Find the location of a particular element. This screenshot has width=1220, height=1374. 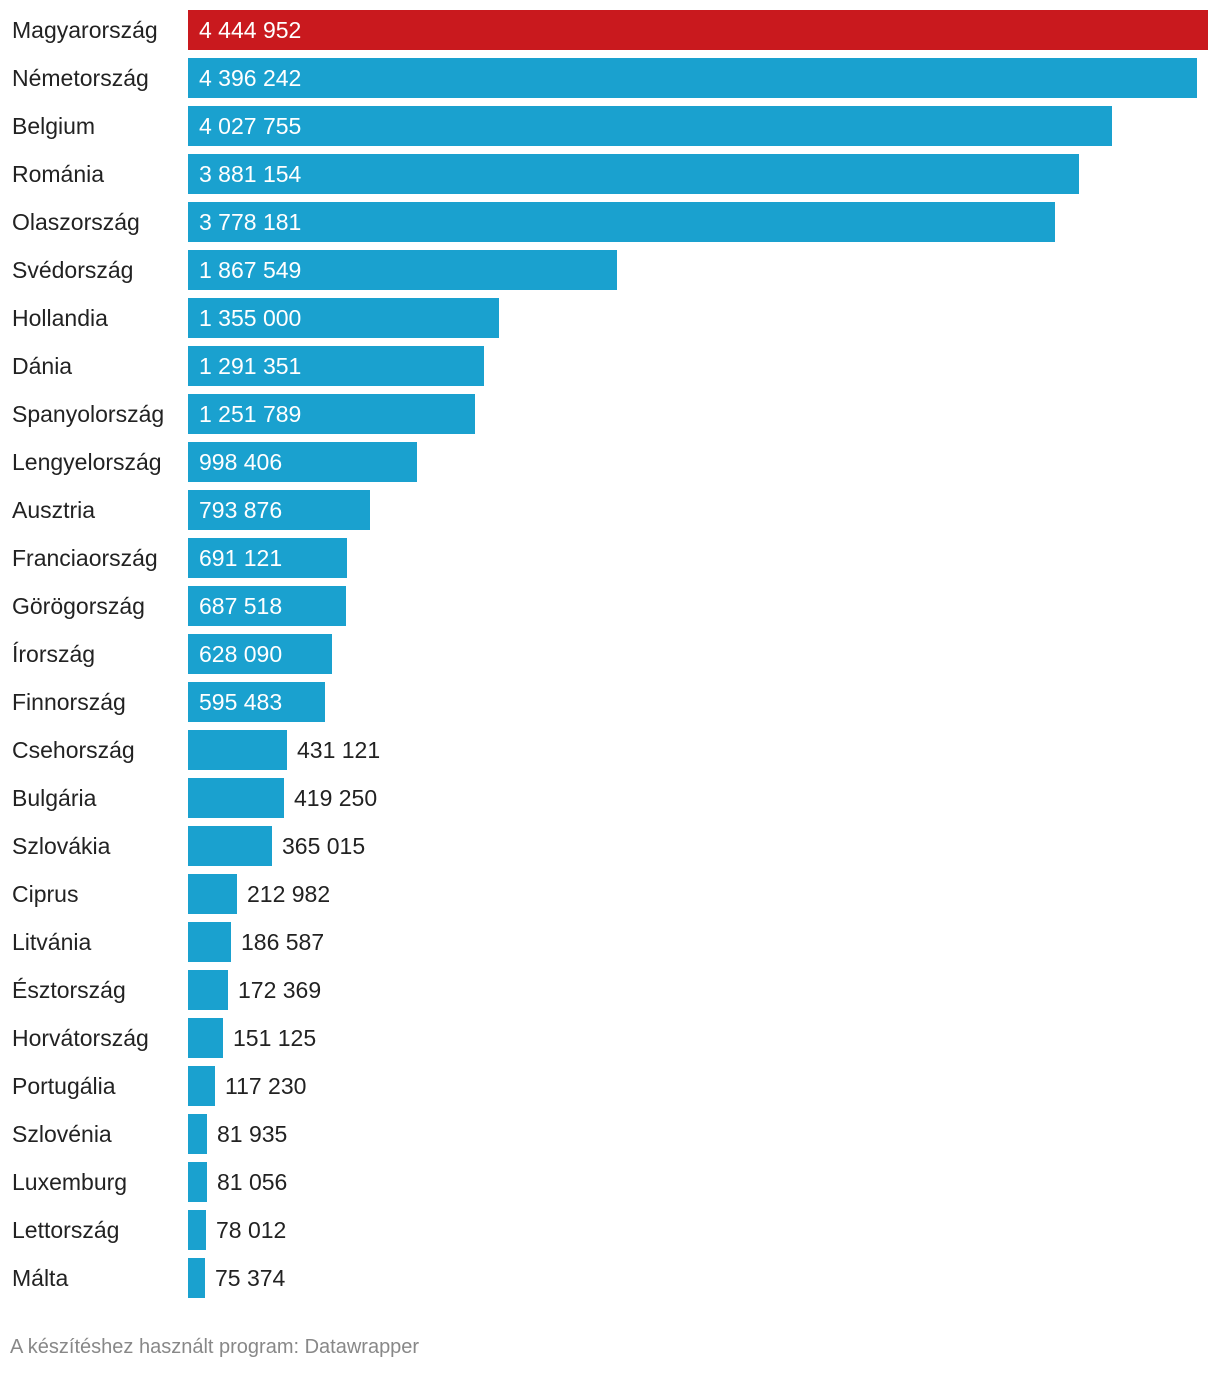

bar-row: Finnország 595 483 is located at coordinates (610, 702).